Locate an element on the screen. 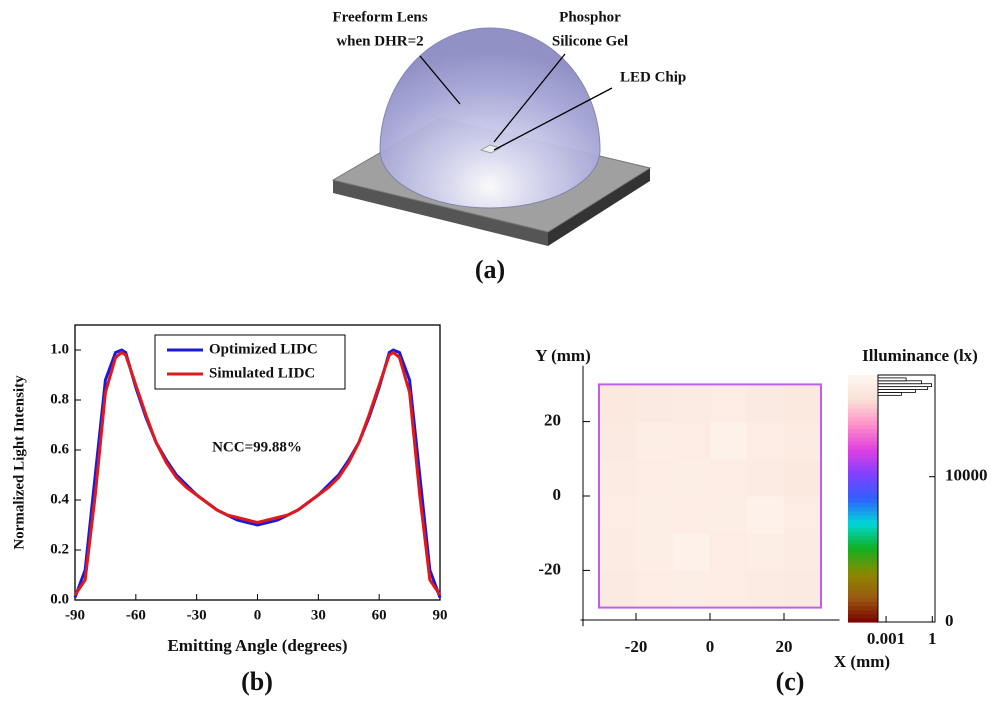 This screenshot has width=1002, height=705. x-tick-label: -30 is located at coordinates (197, 615).